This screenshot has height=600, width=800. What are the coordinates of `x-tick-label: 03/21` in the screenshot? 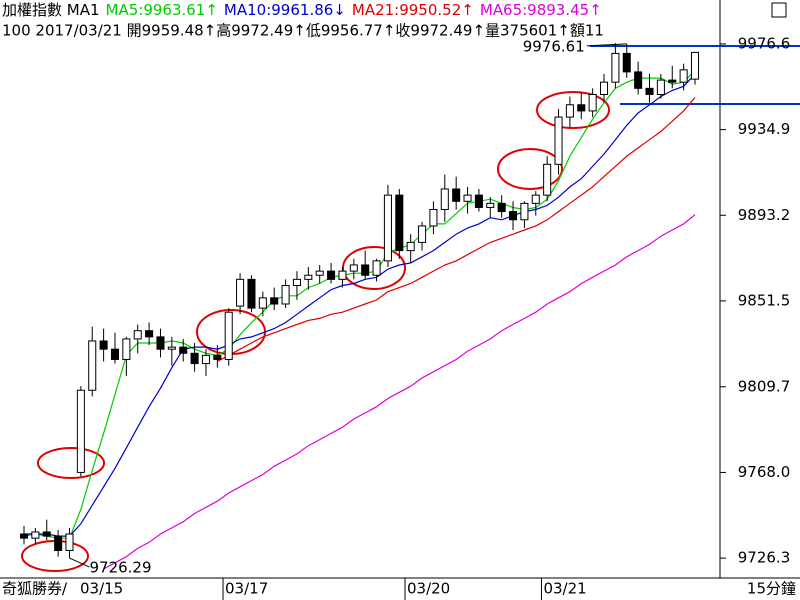 It's located at (564, 589).